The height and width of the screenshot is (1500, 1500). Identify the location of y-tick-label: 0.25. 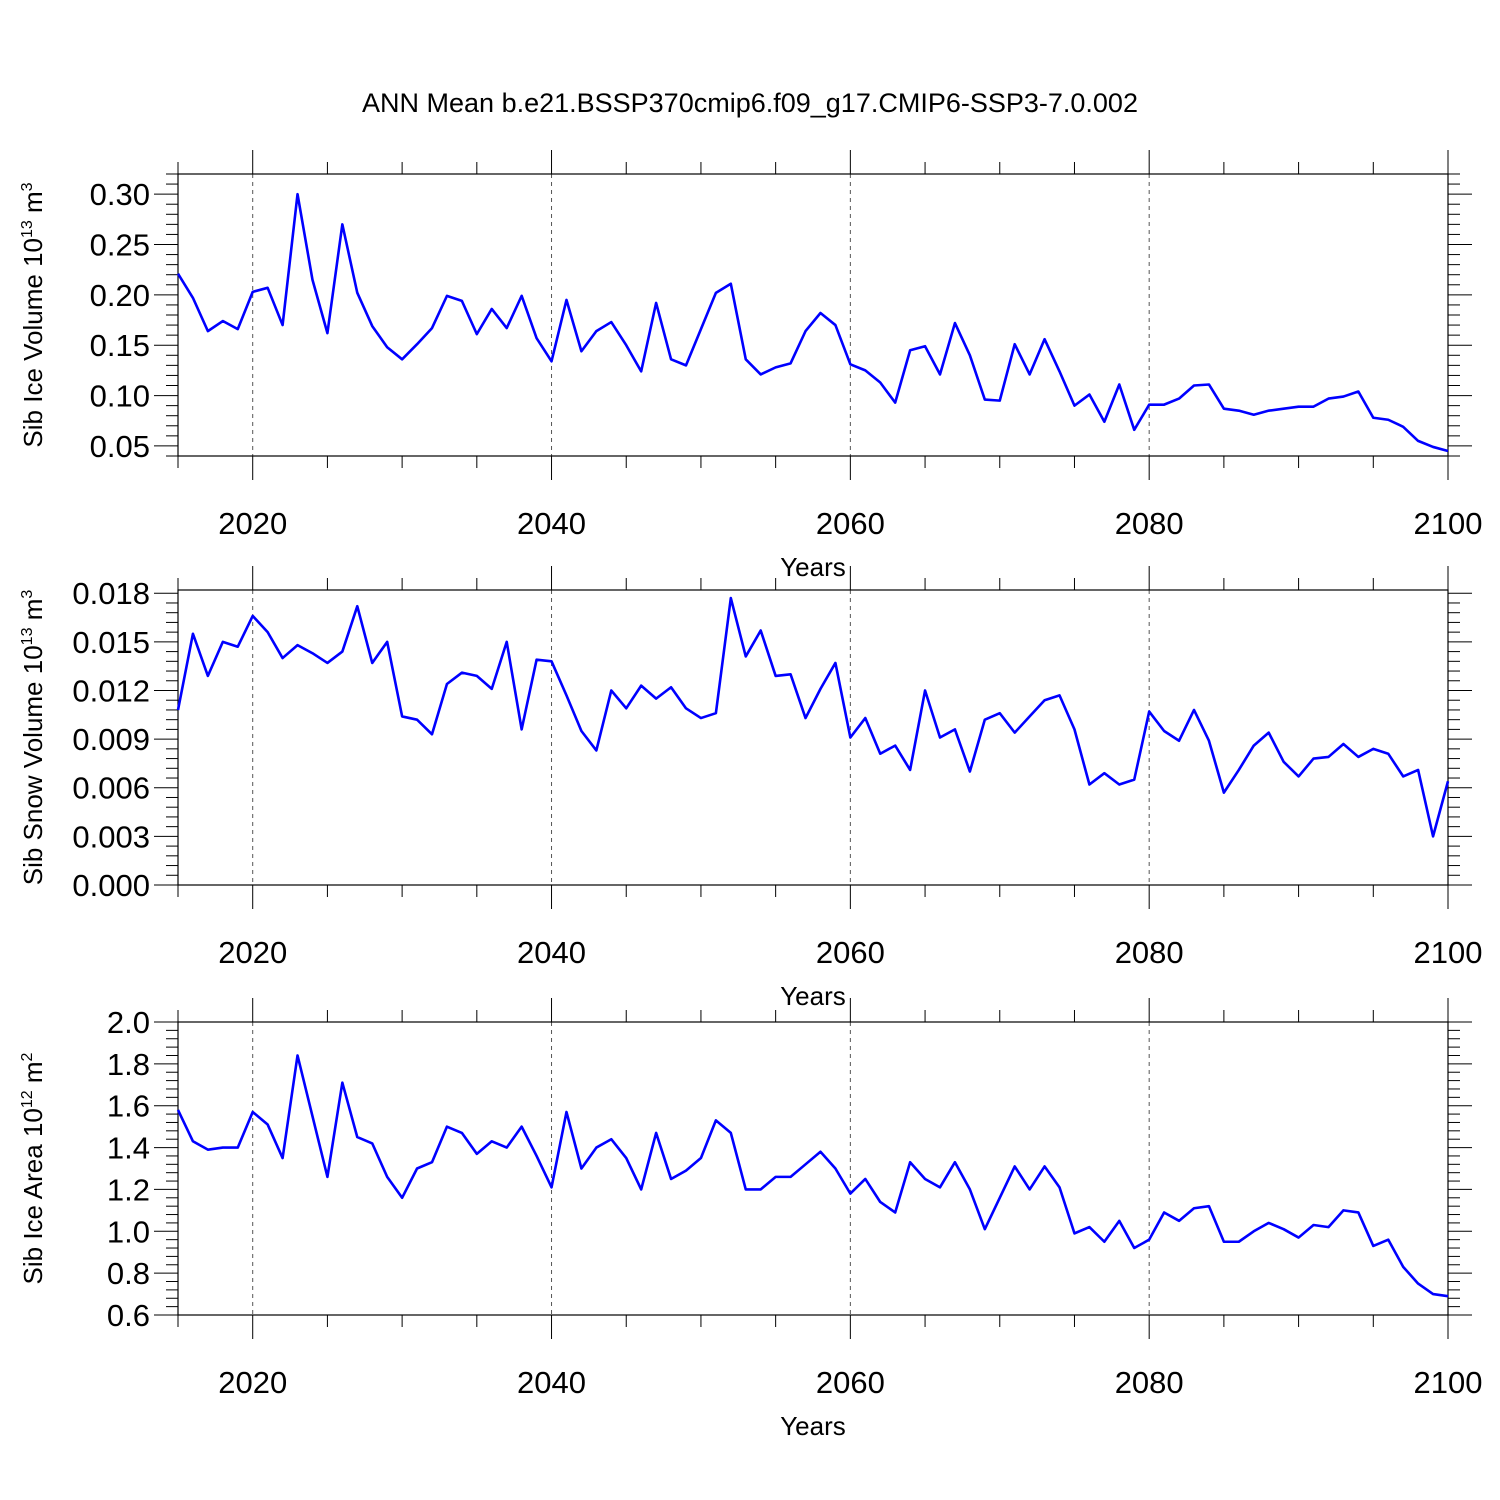
(120, 245).